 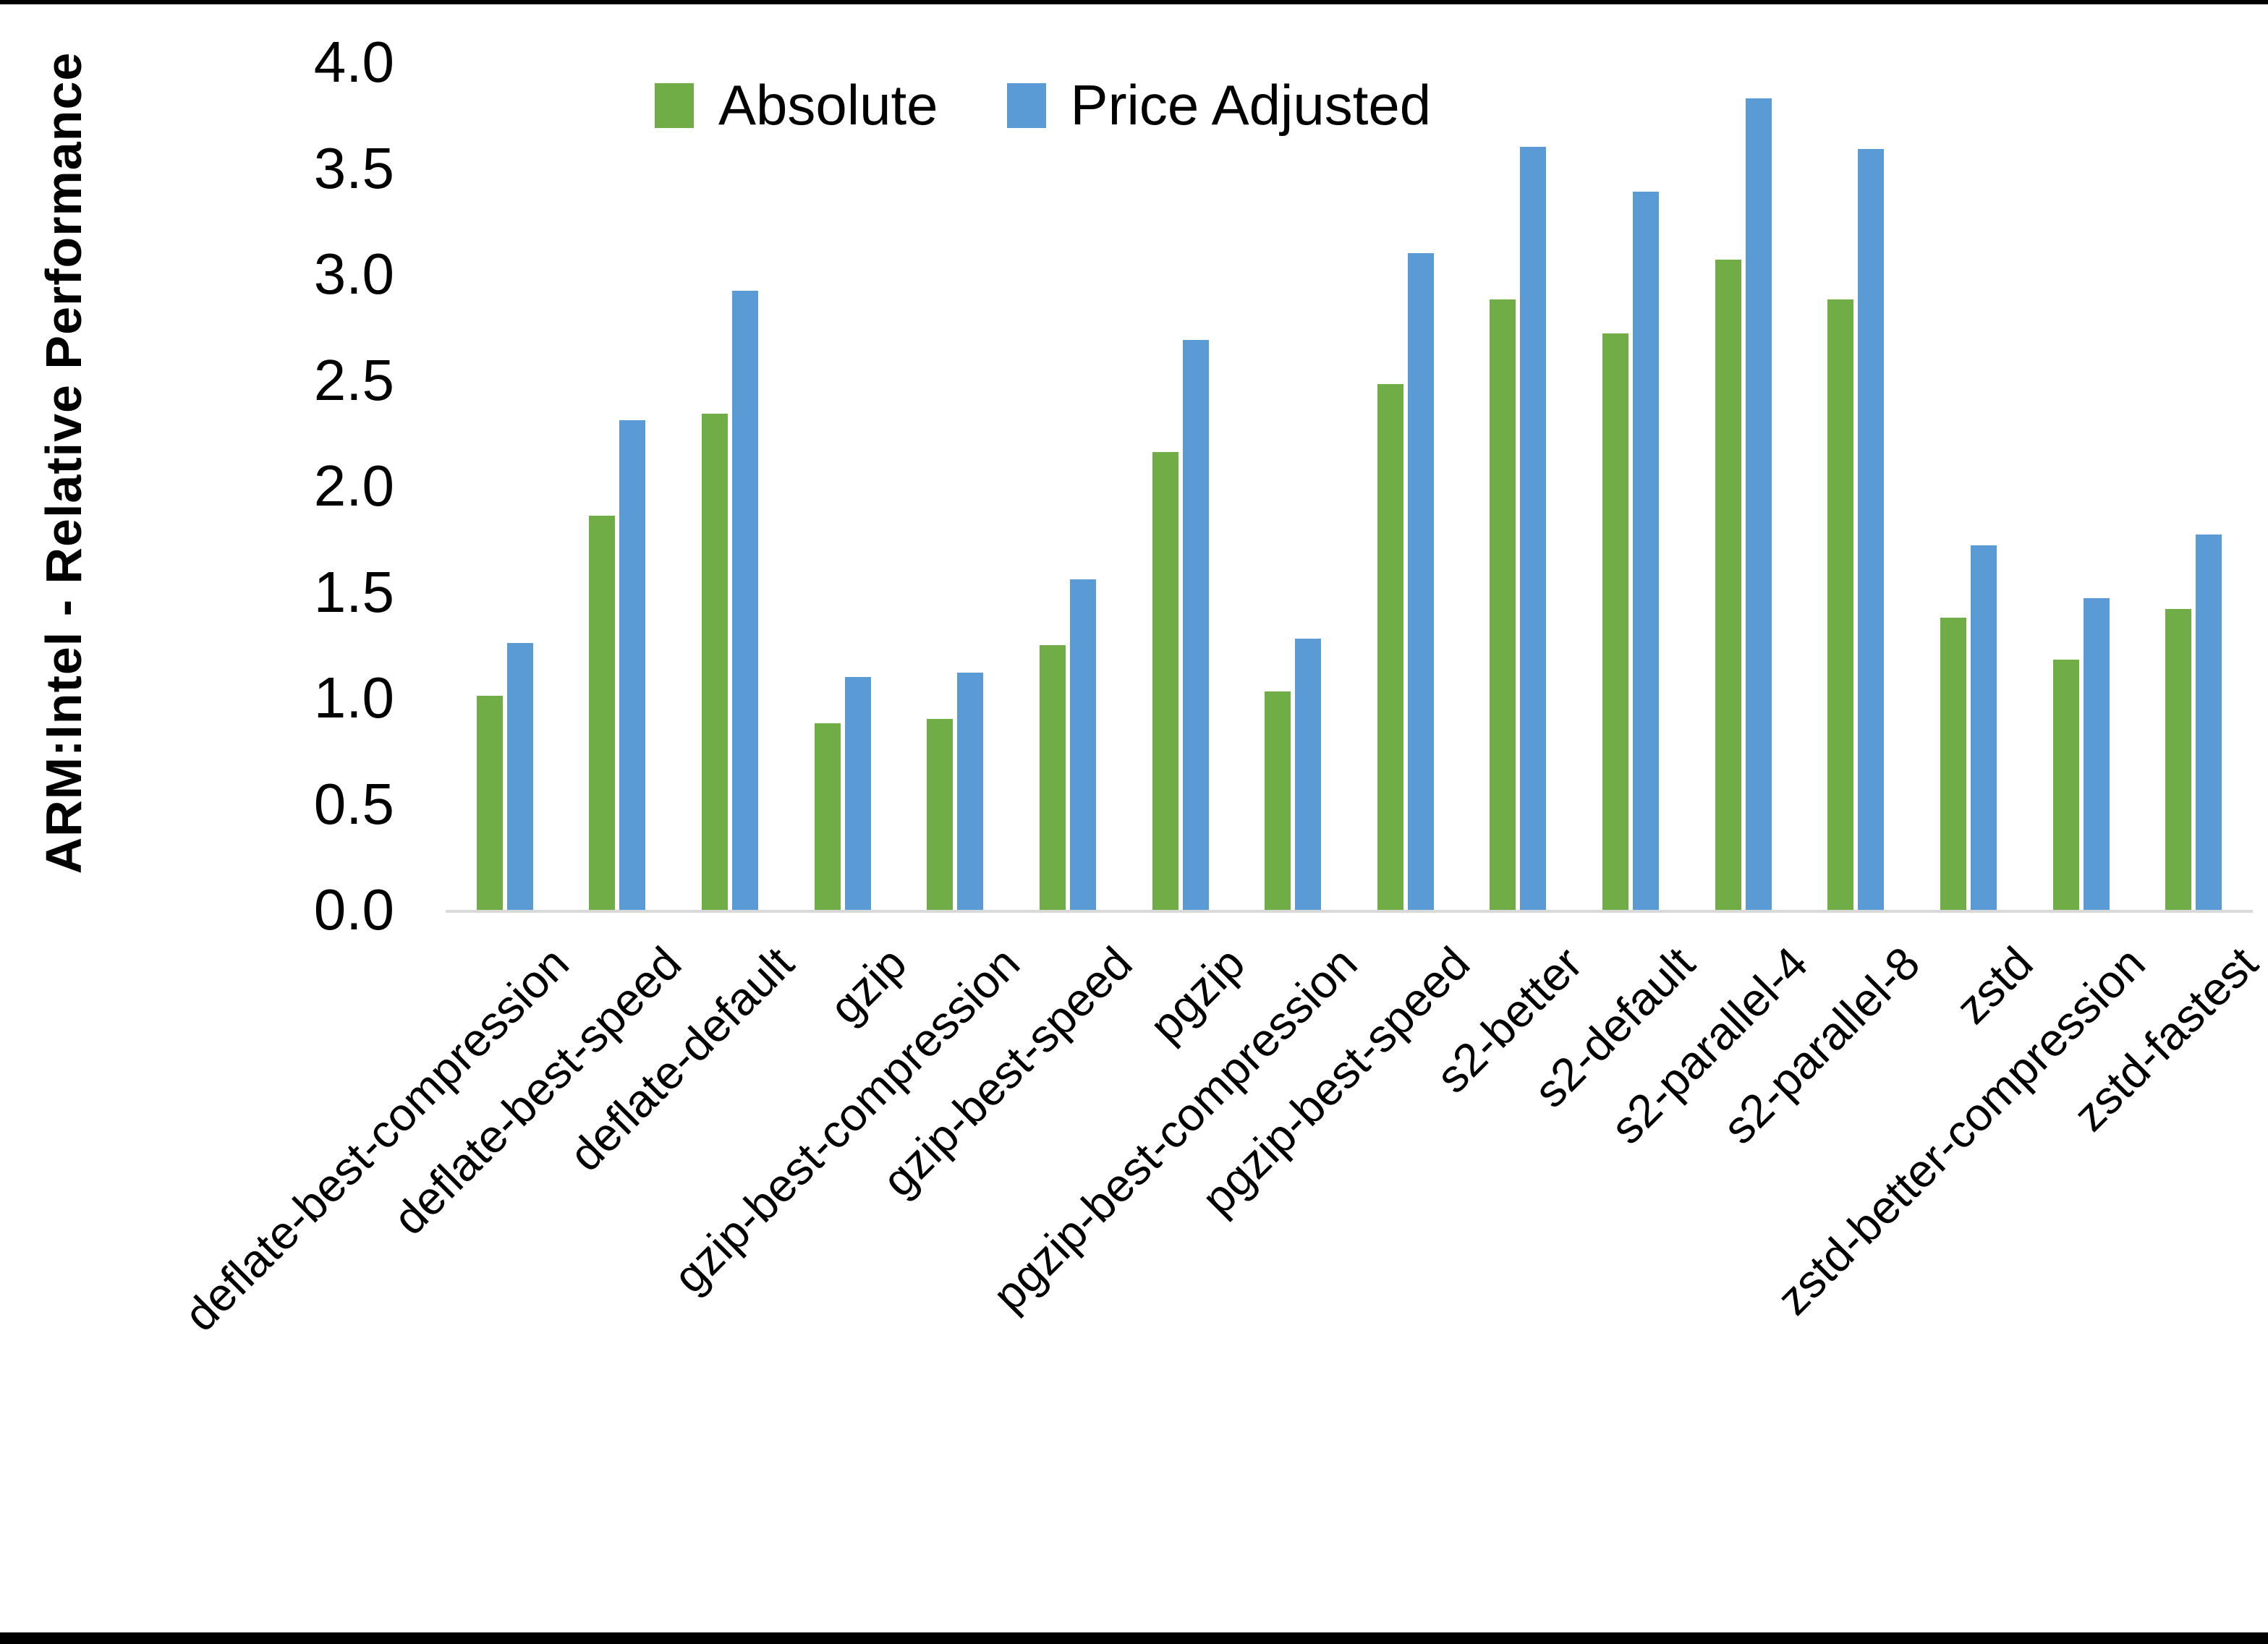 What do you see at coordinates (1165, 681) in the screenshot?
I see `bar-absolute-pgzip` at bounding box center [1165, 681].